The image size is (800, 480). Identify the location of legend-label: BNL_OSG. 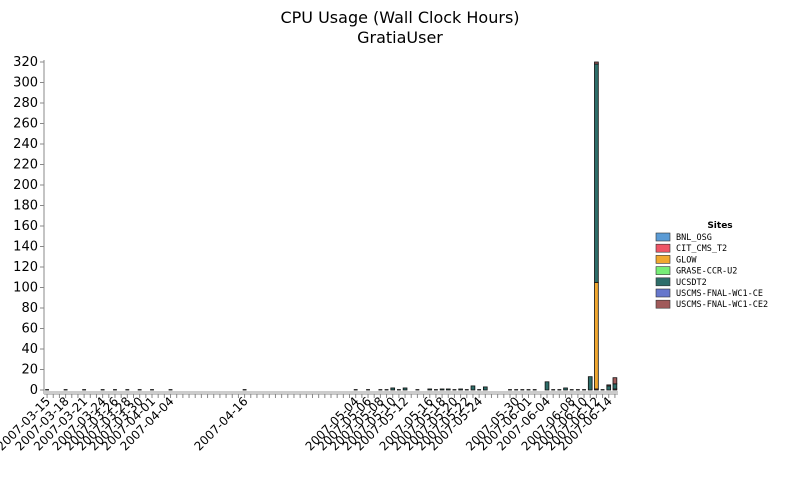
(694, 238).